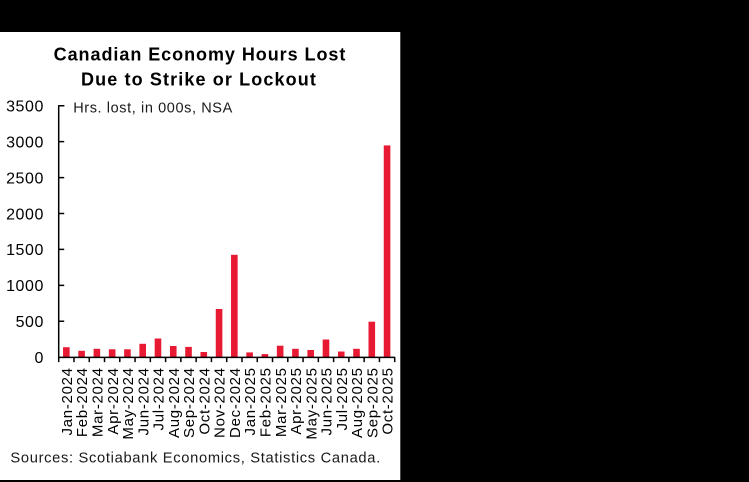 This screenshot has height=482, width=749. I want to click on svg-text: 500, so click(30, 322).